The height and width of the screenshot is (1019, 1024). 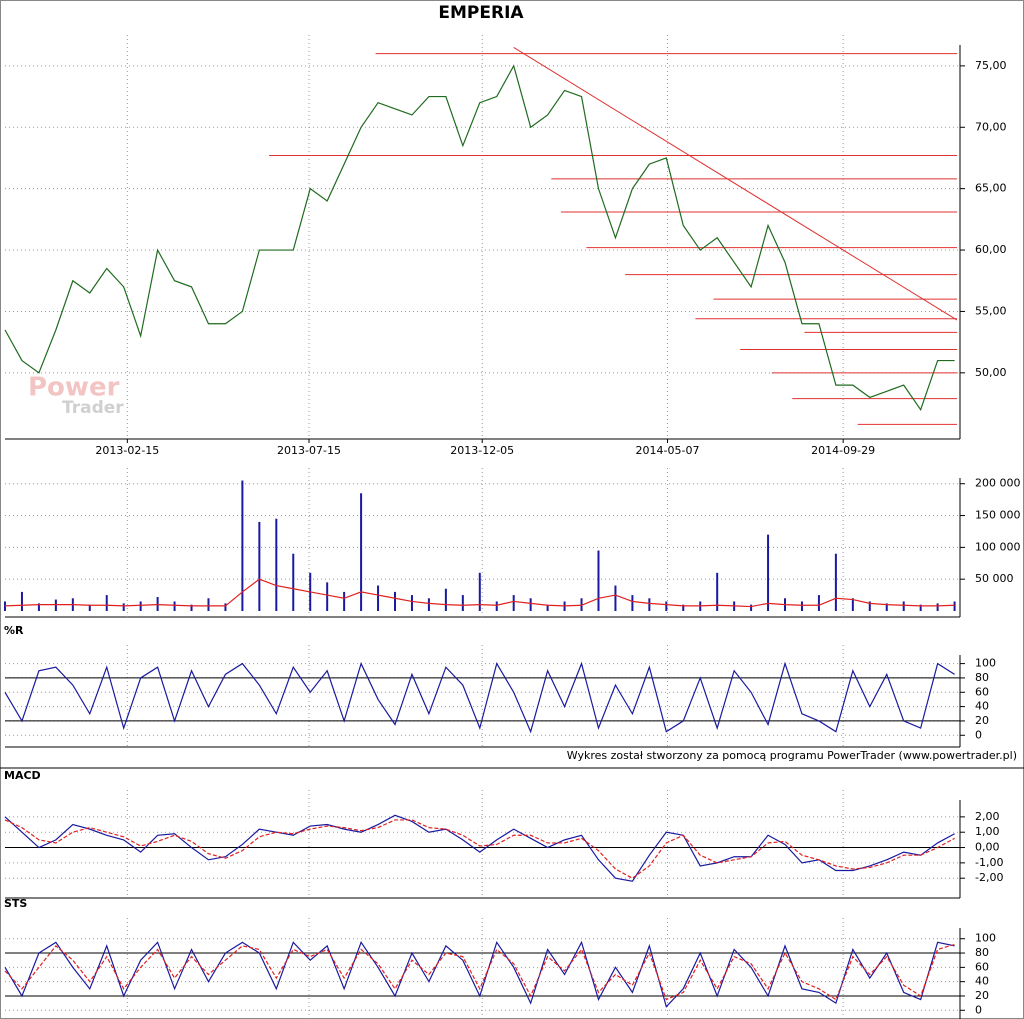 What do you see at coordinates (481, 13) in the screenshot?
I see `chart-title: EMPERIA` at bounding box center [481, 13].